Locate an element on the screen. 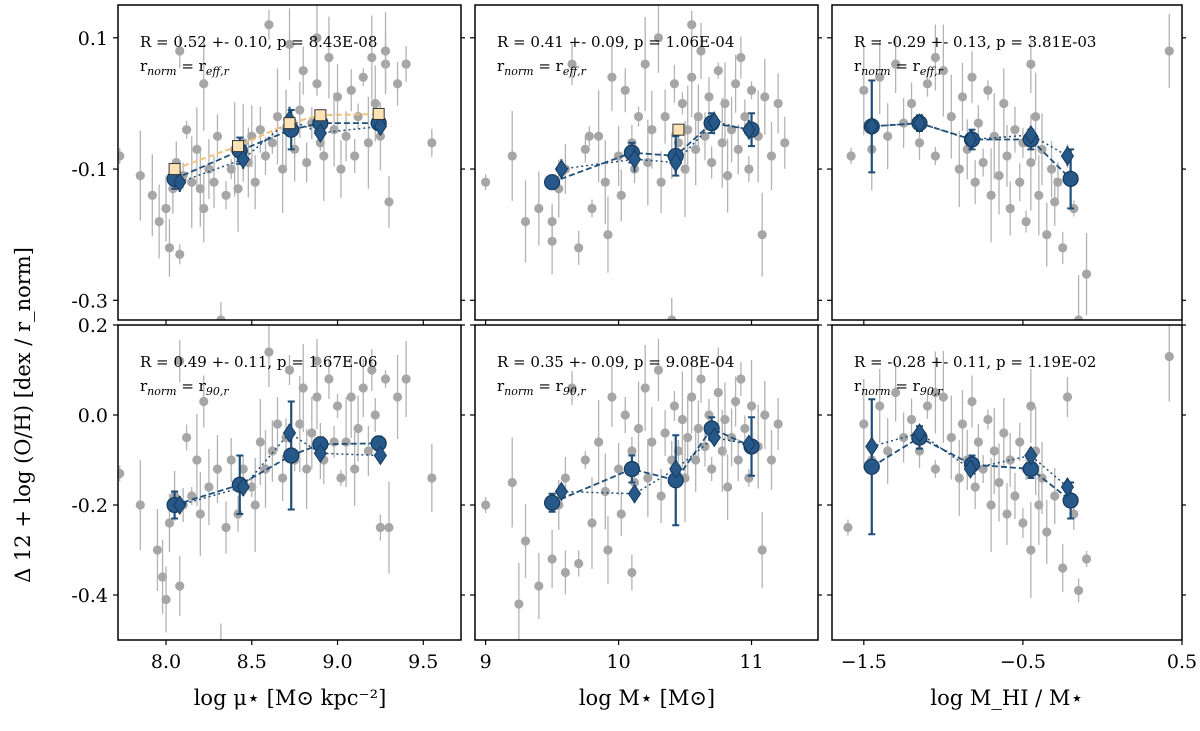 This screenshot has height=731, width=1200. rnorm-label: rnorm = reff,r is located at coordinates (185, 67).